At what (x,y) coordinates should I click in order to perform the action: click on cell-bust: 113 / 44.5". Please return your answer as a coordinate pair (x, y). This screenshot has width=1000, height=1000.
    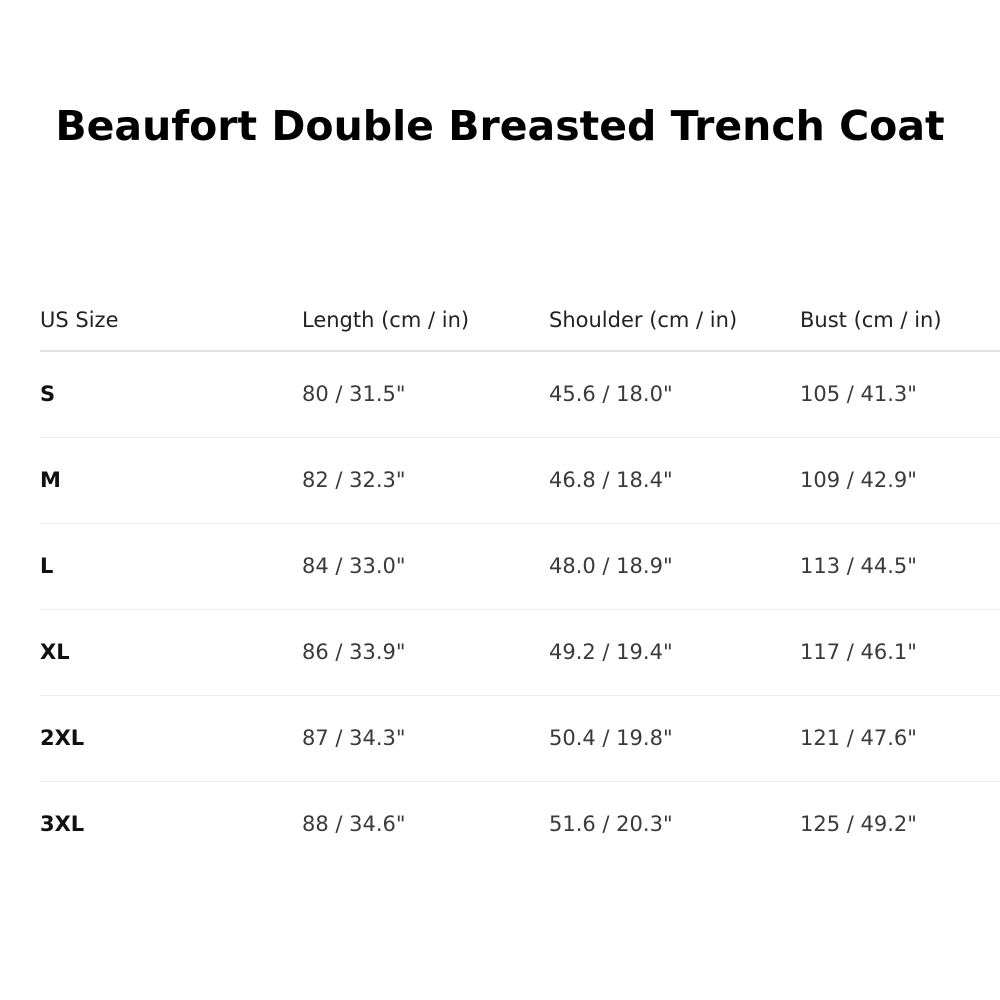
    Looking at the image, I should click on (858, 566).